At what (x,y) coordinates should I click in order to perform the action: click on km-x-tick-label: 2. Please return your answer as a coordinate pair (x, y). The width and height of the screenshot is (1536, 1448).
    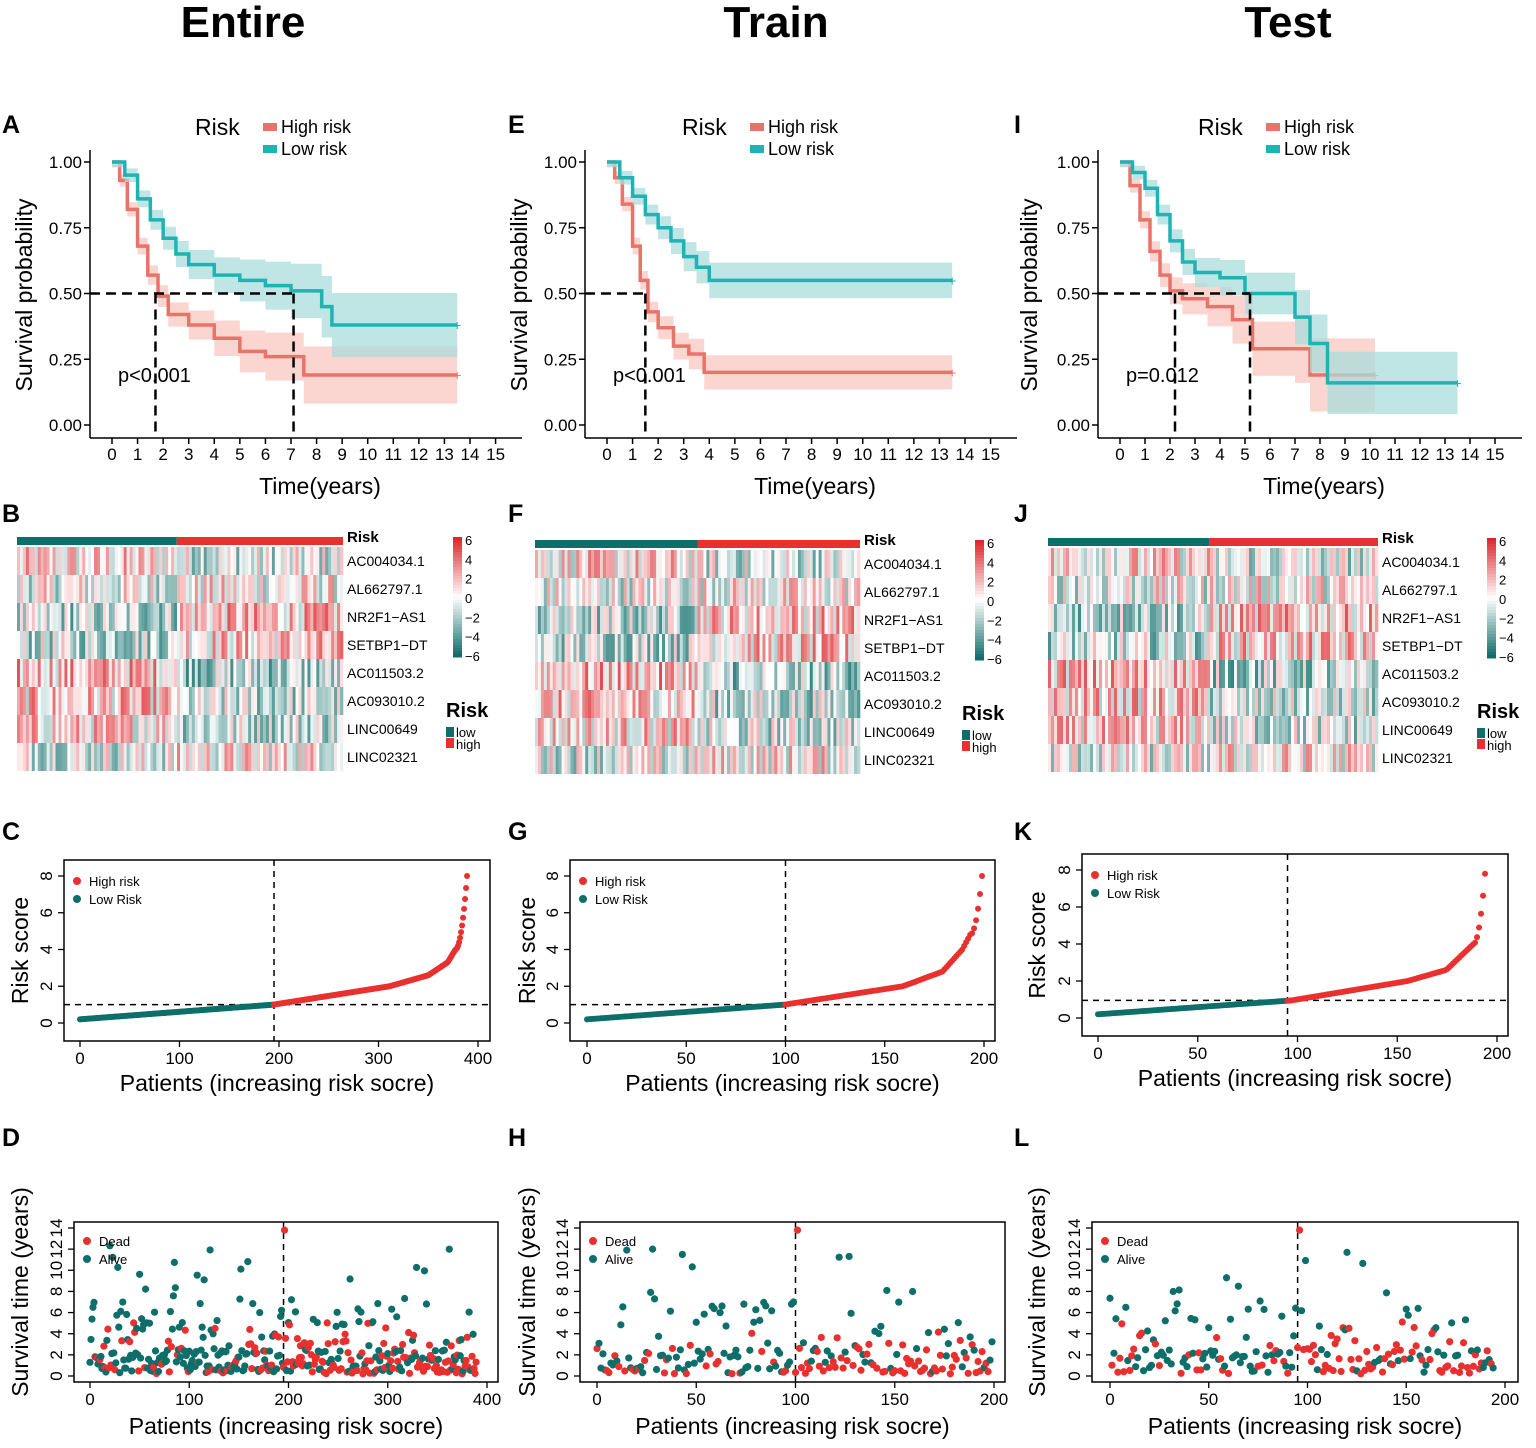
    Looking at the image, I should click on (162, 454).